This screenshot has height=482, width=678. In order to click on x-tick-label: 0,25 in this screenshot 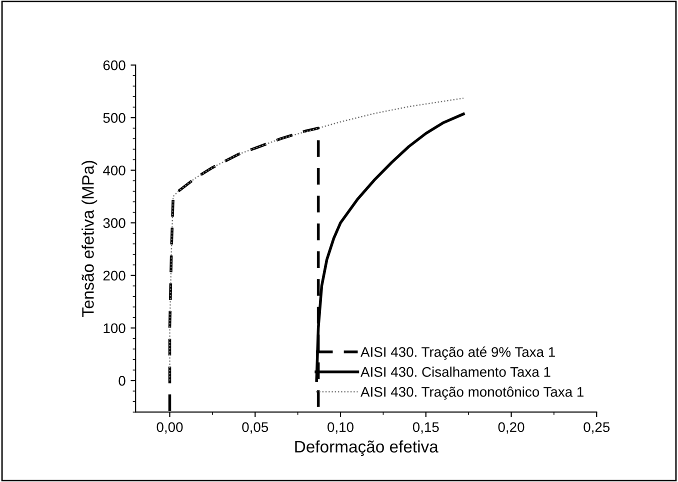, I will do `click(597, 428)`.